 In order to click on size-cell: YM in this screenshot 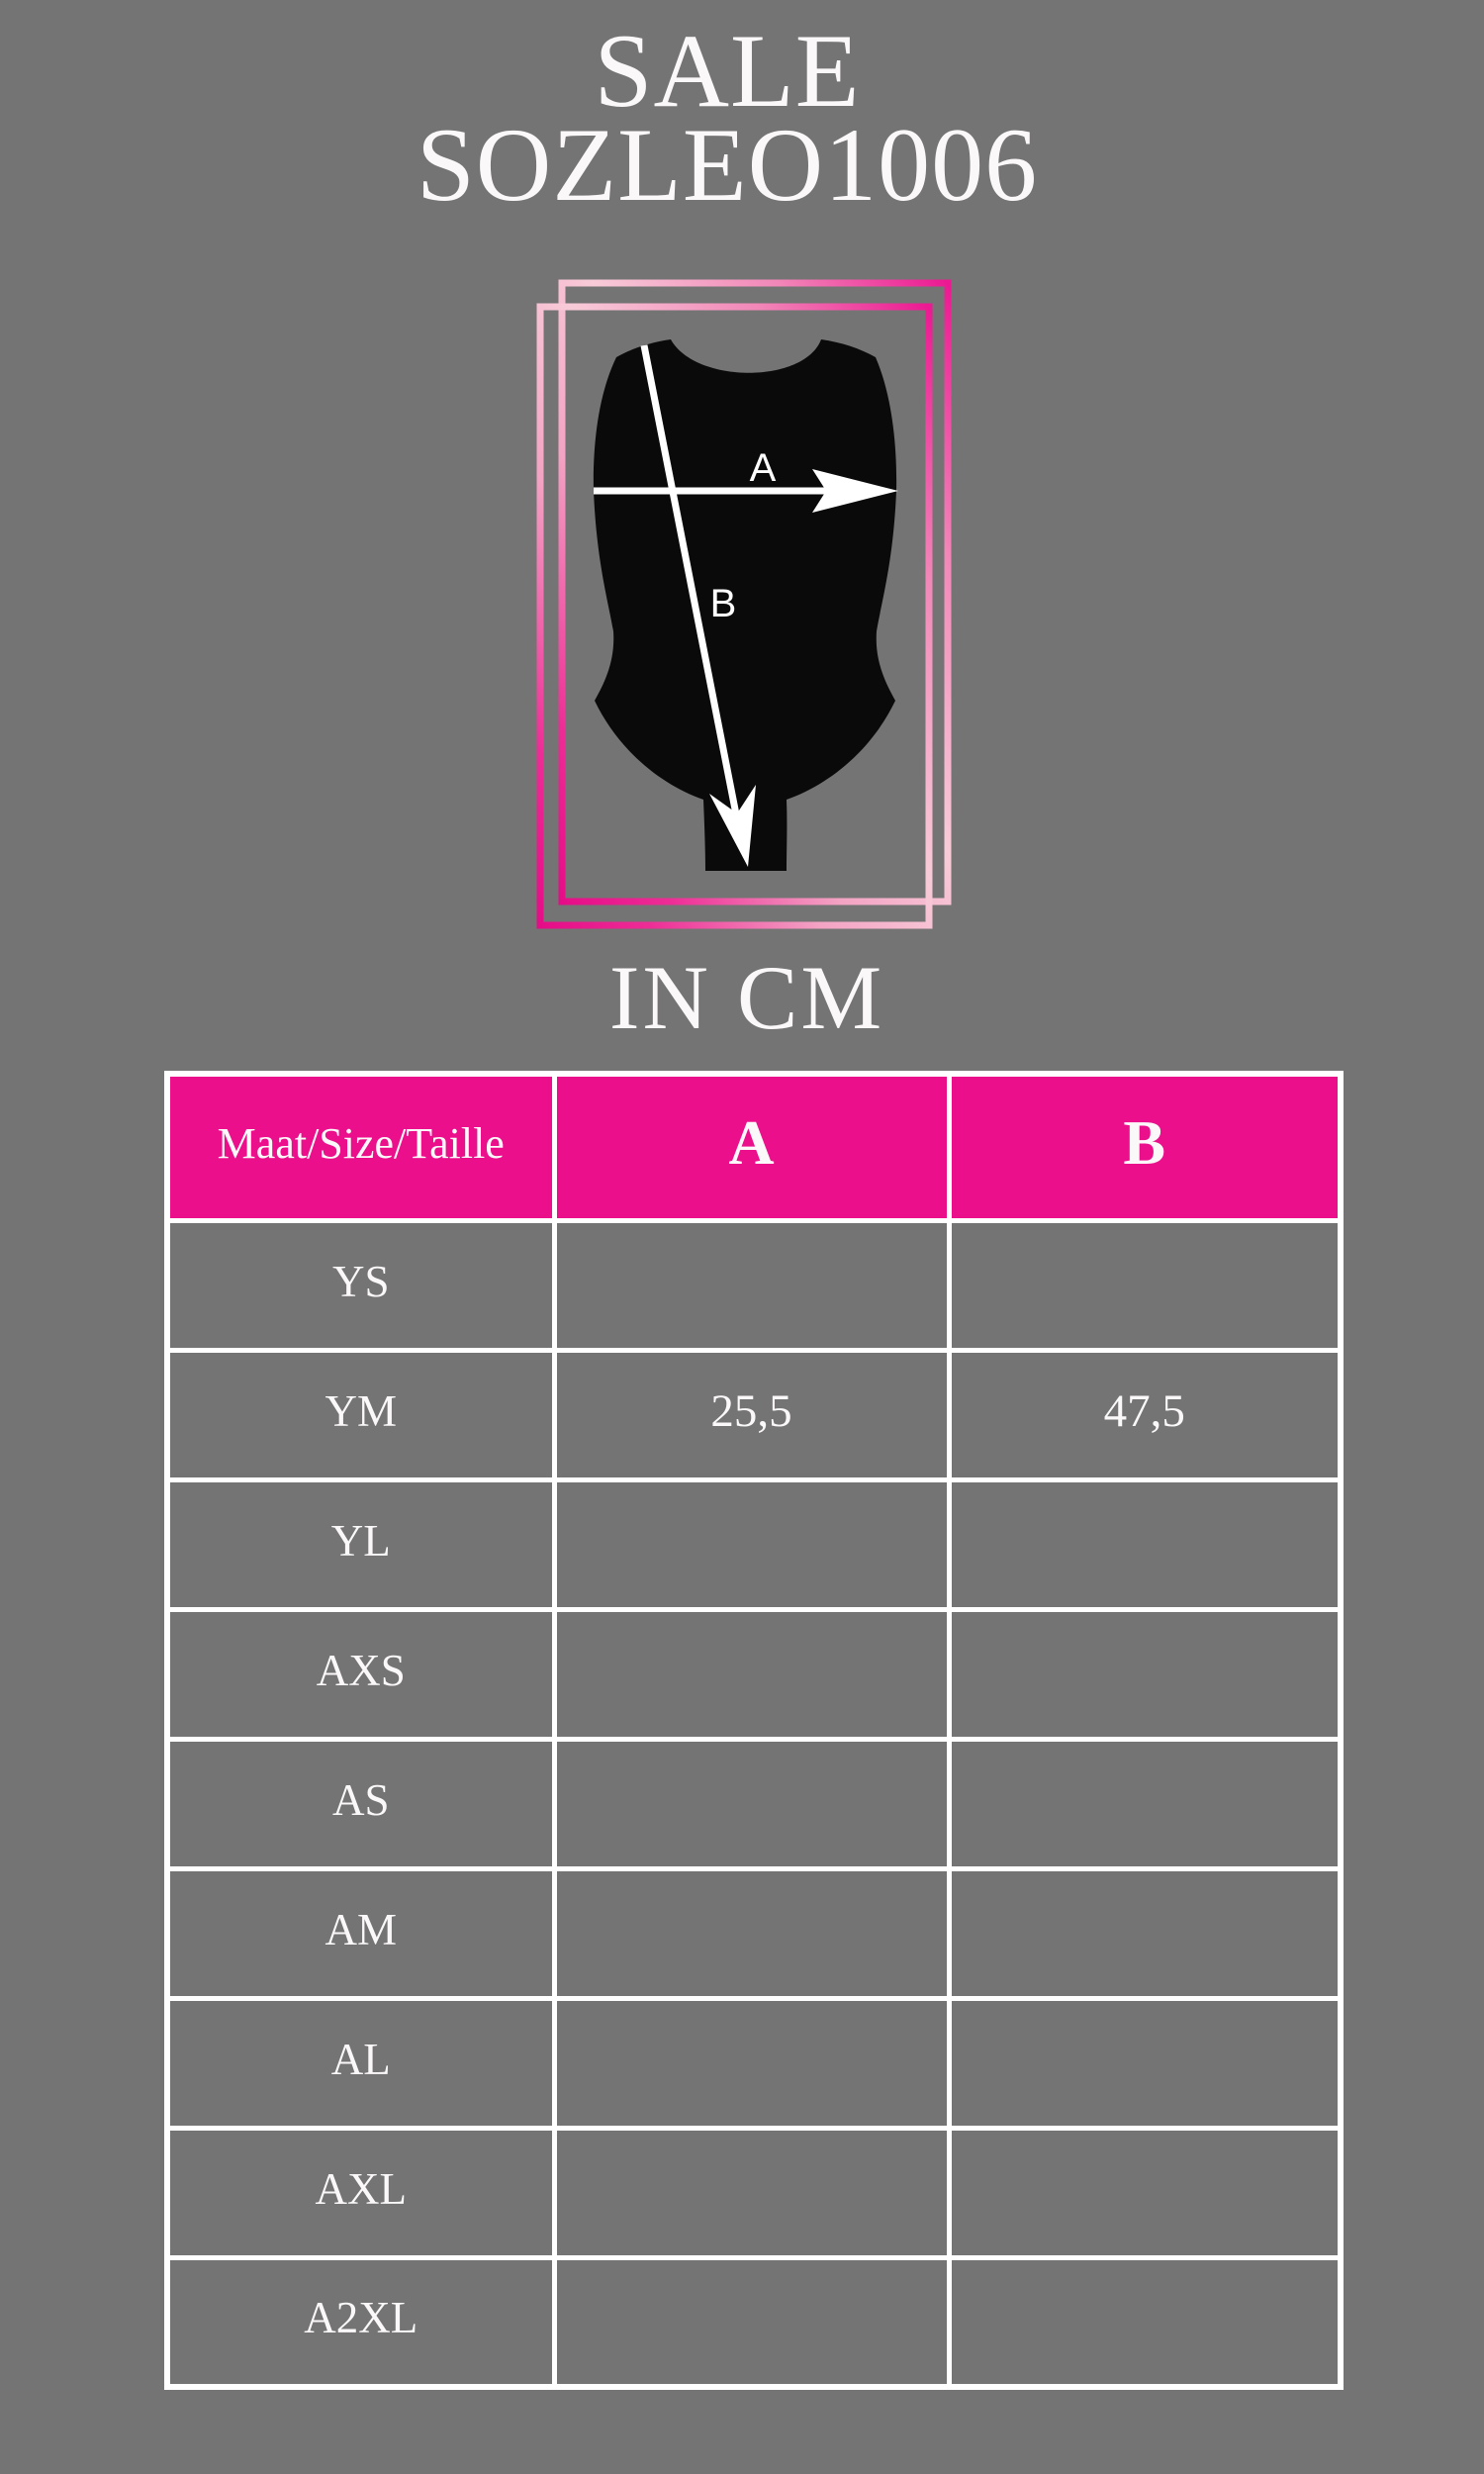, I will do `click(360, 1415)`.